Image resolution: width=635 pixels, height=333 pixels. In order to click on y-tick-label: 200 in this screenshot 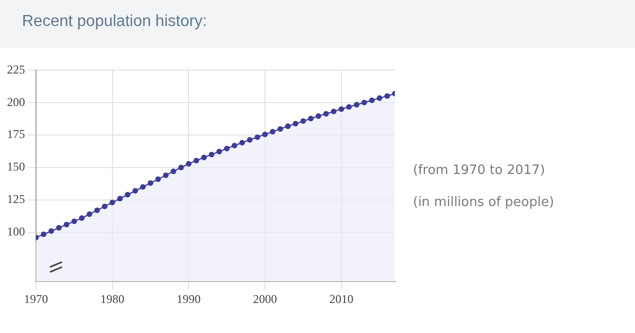, I will do `click(16, 101)`.